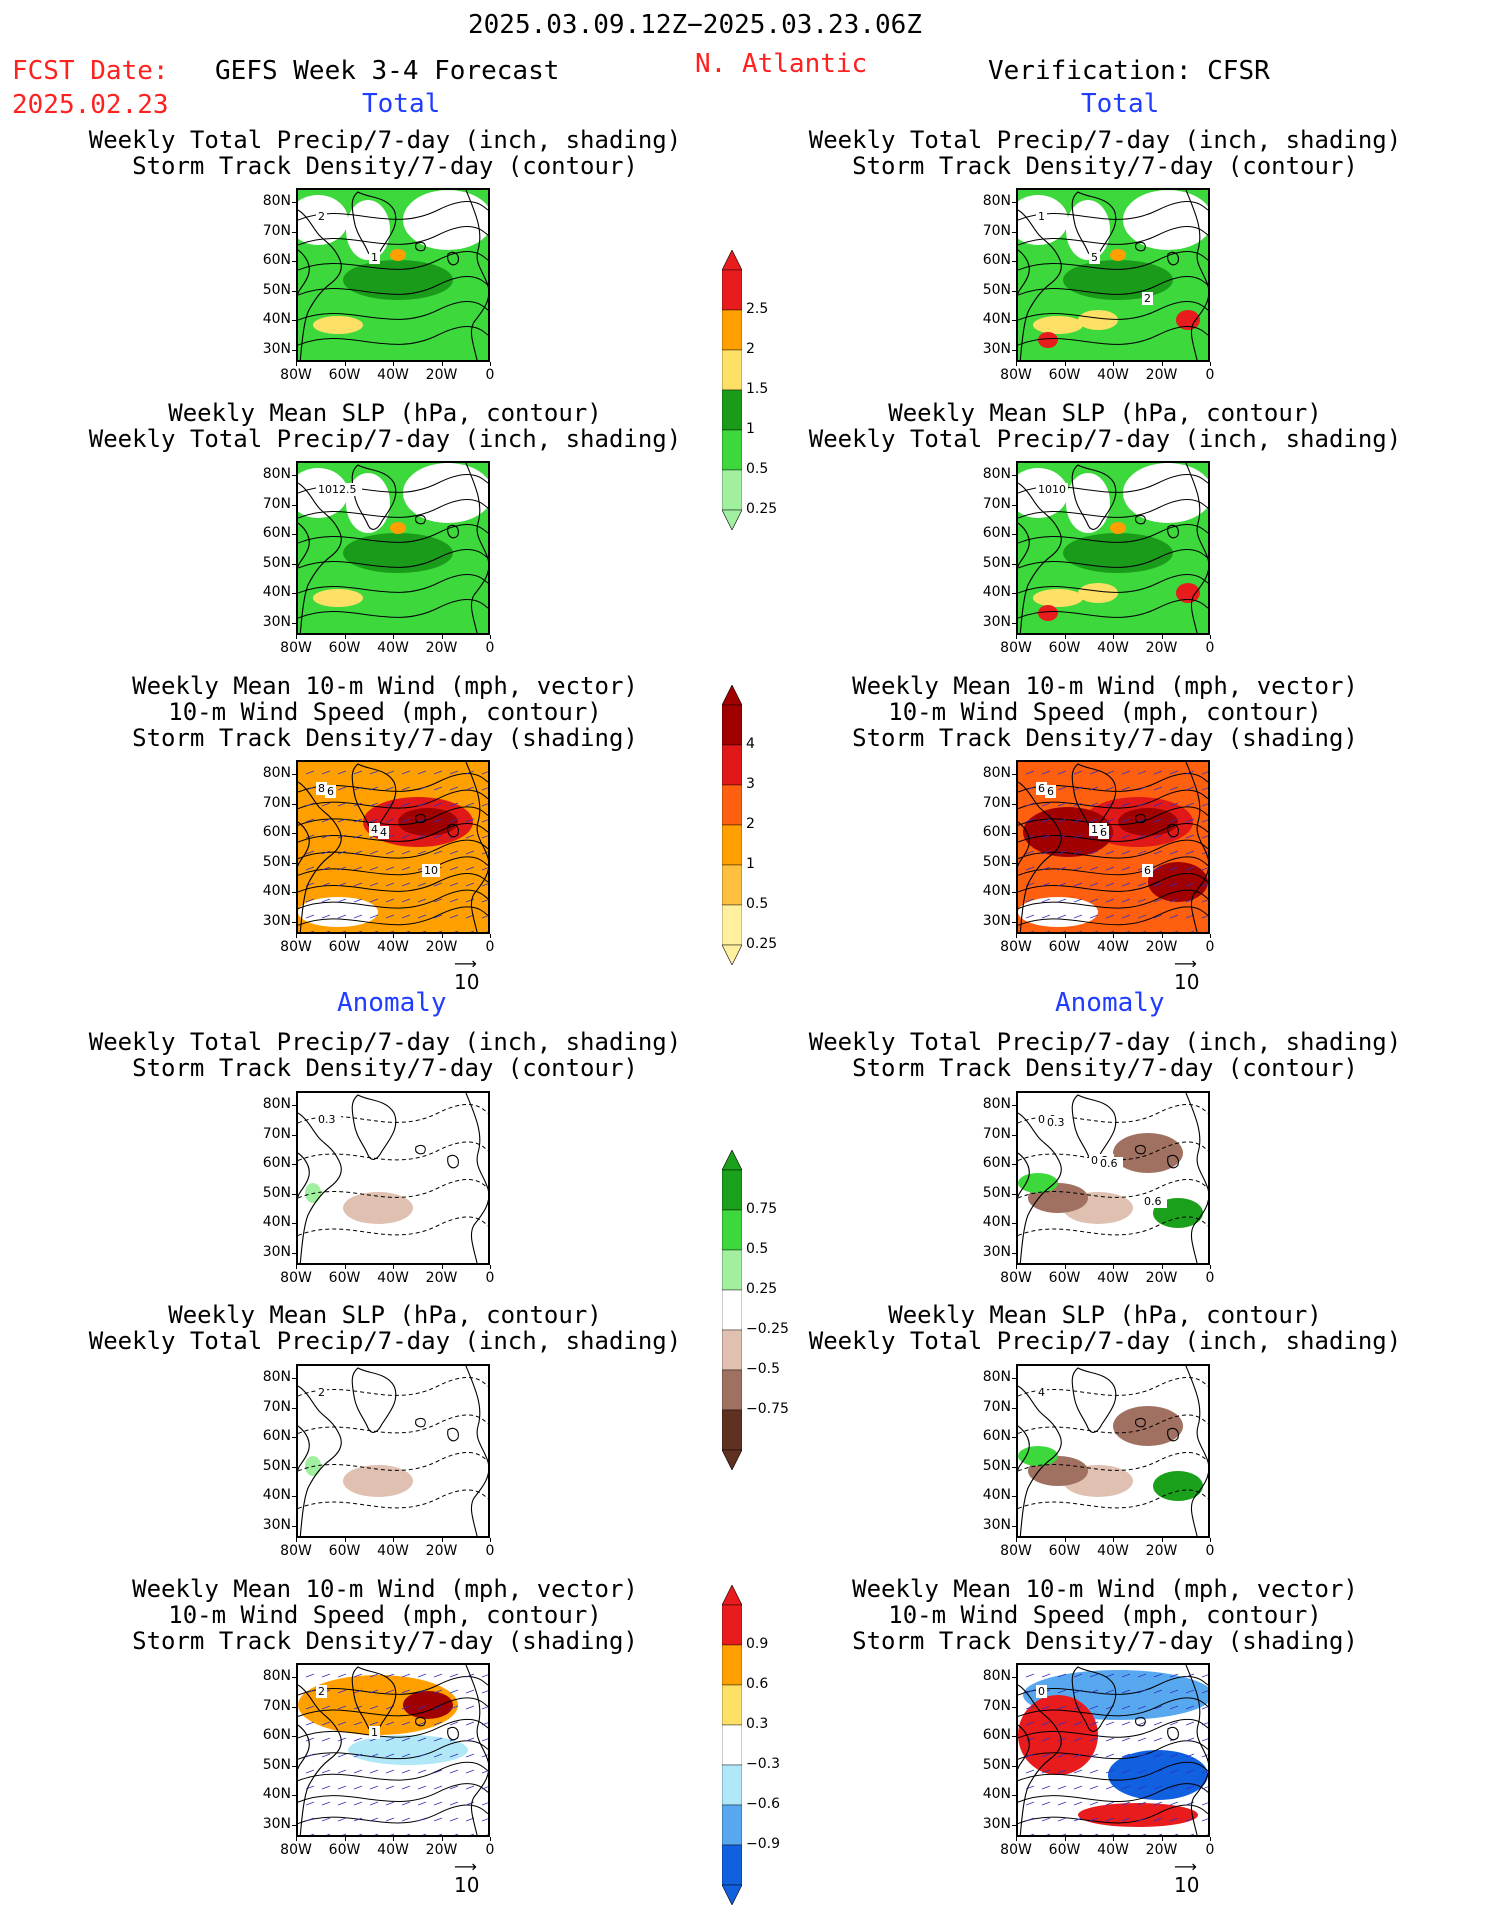 The height and width of the screenshot is (1925, 1487). Describe the element at coordinates (996, 1495) in the screenshot. I see `lat-label: 40N` at that location.